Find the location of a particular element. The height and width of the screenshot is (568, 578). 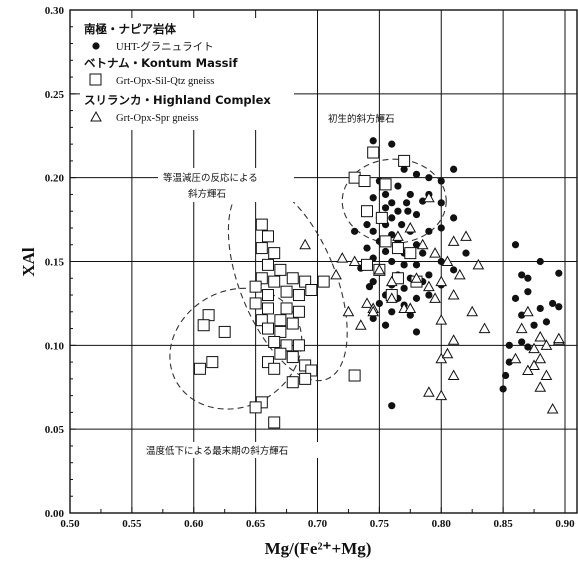

annotation-isothermal-line1: 等温減圧の反応による is located at coordinates (210, 178).